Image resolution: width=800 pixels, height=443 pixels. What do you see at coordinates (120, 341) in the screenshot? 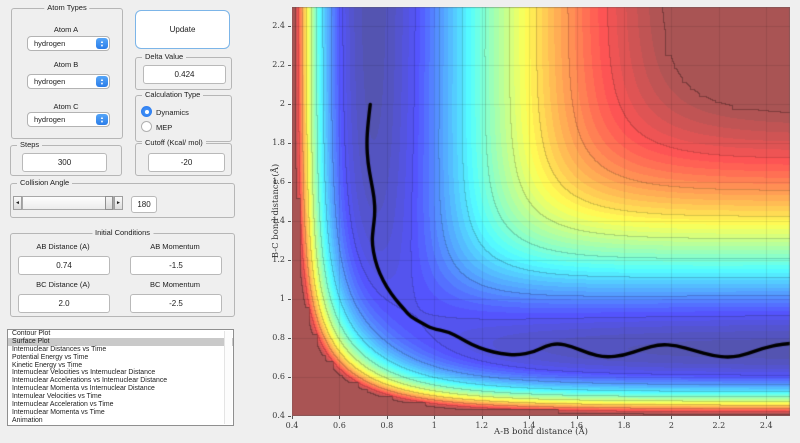
I see `list-item: Surface Plot` at bounding box center [120, 341].